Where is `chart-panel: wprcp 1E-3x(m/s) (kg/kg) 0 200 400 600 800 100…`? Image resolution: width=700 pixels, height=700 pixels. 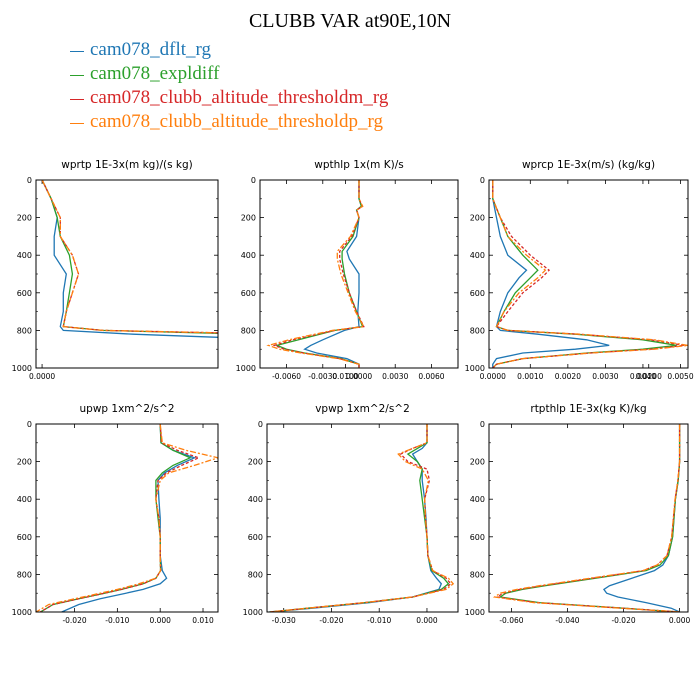 chart-panel: wprcp 1E-3x(m/s) (kg/kg) 0 200 400 600 800 100… is located at coordinates (579, 270).